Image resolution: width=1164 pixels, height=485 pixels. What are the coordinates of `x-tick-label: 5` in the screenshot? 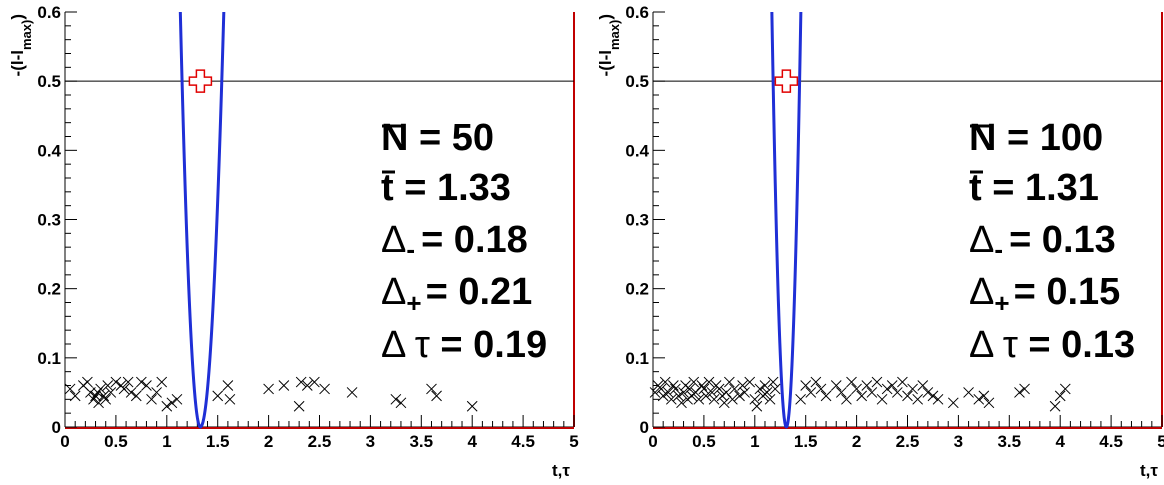 It's located at (1160, 441).